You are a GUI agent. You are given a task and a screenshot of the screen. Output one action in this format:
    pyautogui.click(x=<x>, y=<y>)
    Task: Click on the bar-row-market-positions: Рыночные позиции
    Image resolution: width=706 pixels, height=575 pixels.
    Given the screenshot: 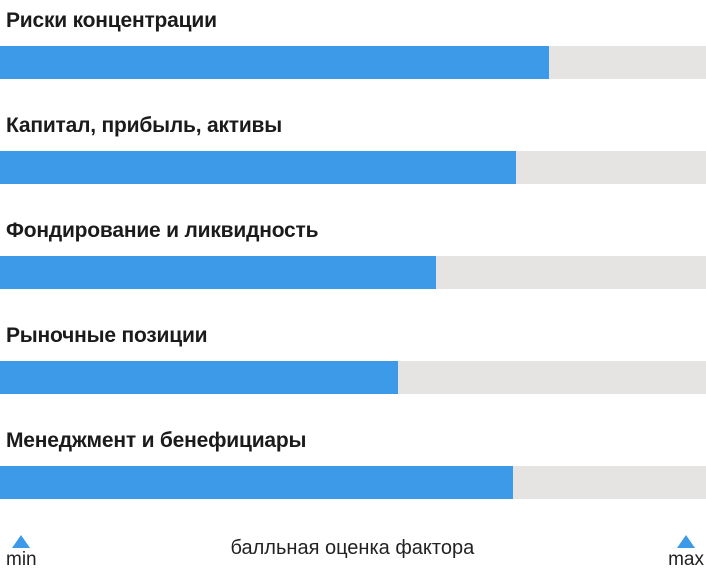 What is the action you would take?
    pyautogui.click(x=353, y=358)
    